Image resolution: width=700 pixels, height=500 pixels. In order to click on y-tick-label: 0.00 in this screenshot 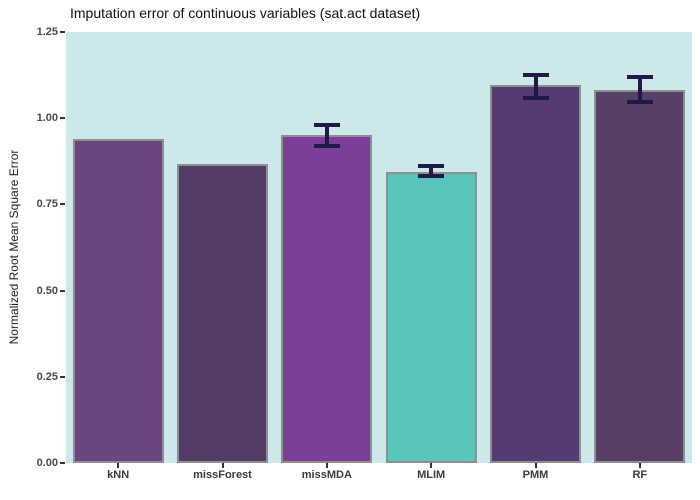, I will do `click(47, 463)`.